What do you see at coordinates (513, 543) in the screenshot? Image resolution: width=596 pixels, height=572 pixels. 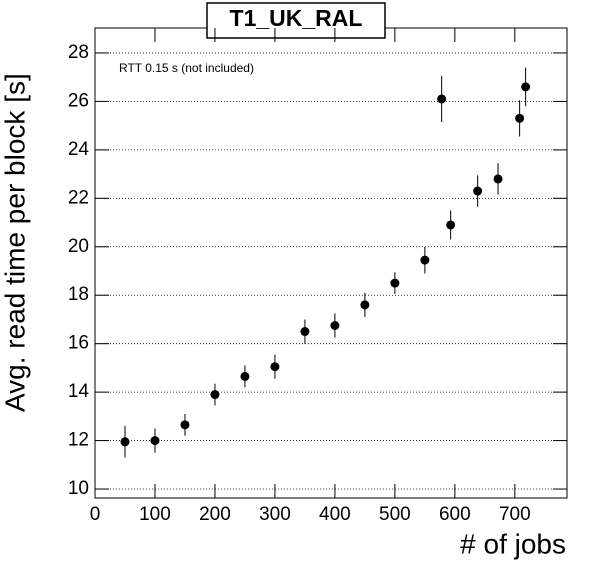 I see `x-axis-label: # of jobs` at bounding box center [513, 543].